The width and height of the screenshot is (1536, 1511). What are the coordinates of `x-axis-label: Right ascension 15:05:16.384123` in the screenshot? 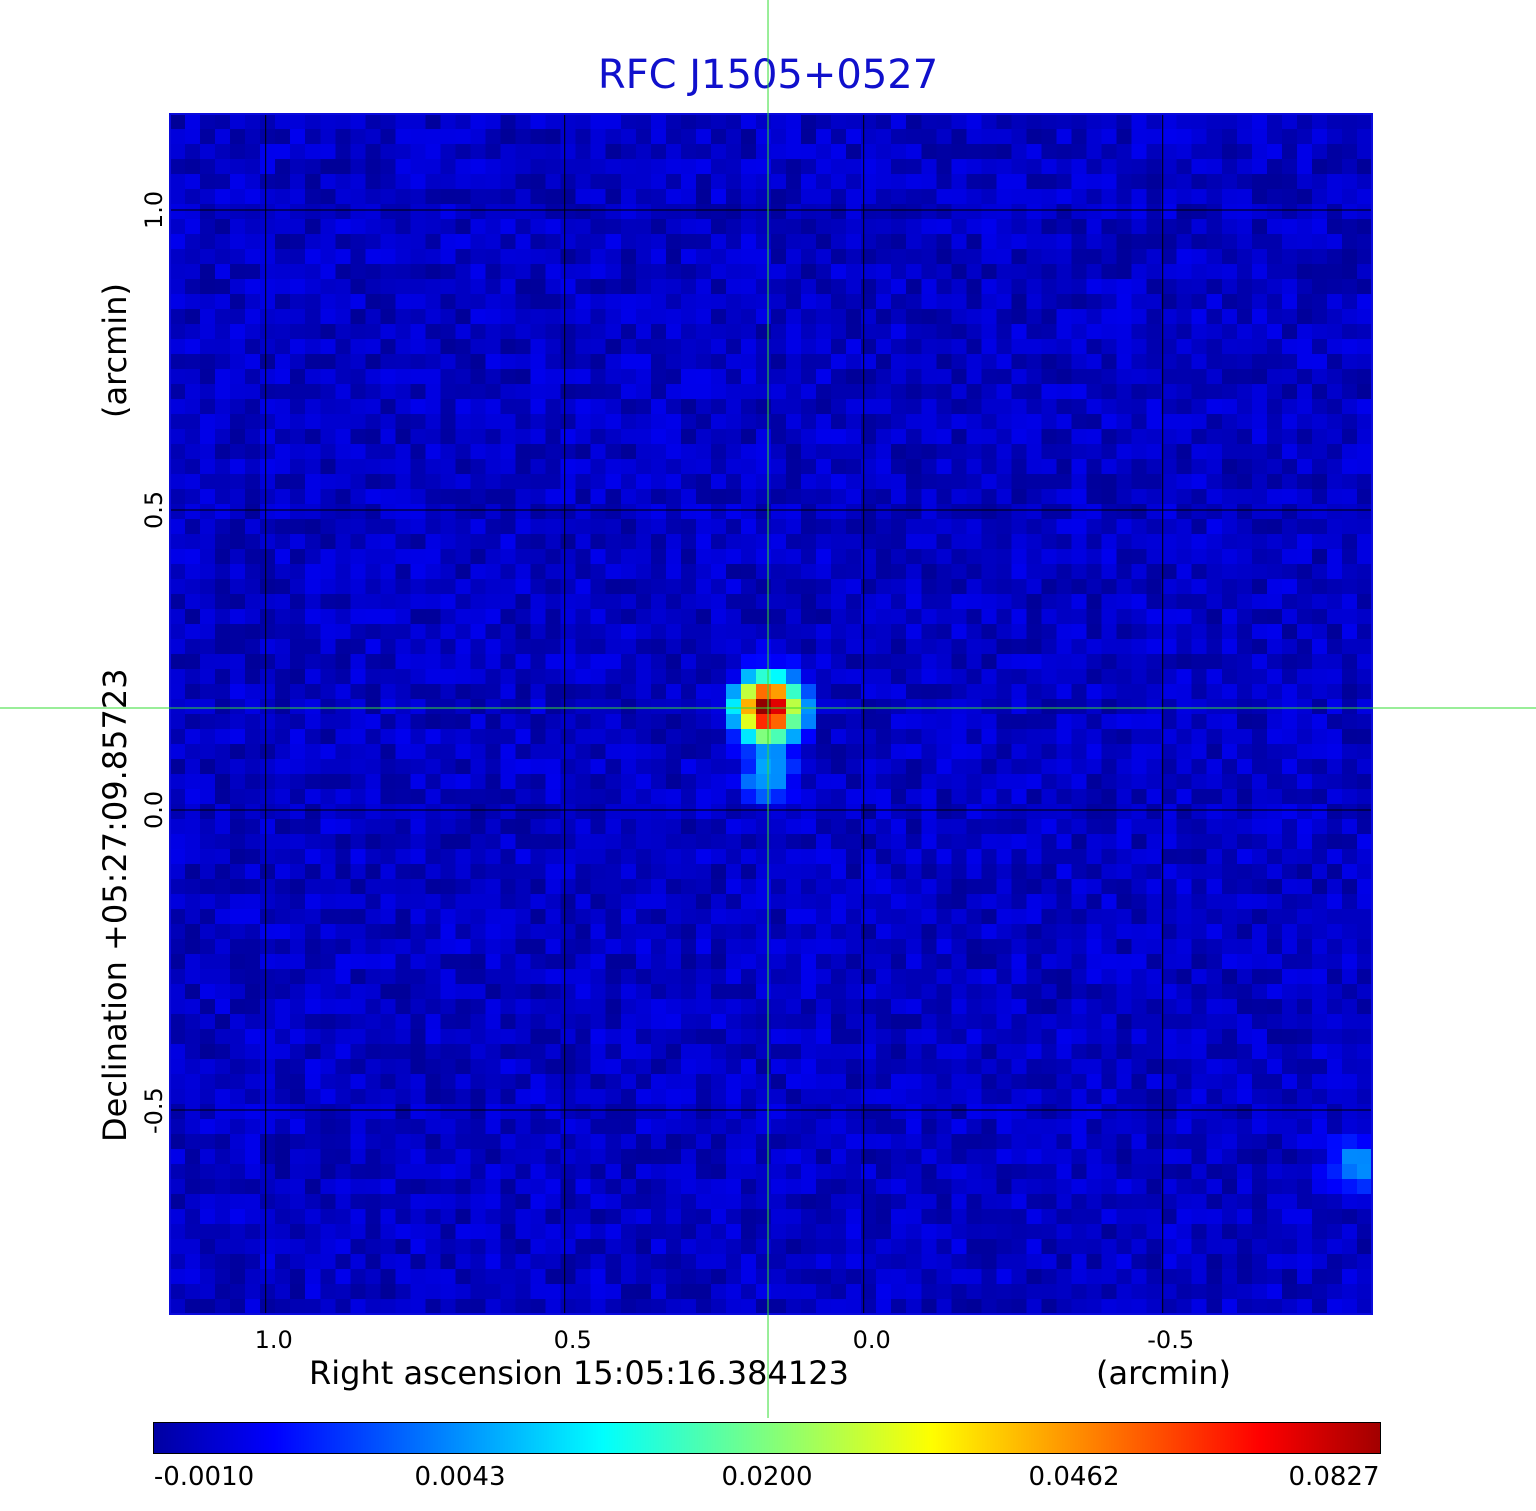 It's located at (579, 1373).